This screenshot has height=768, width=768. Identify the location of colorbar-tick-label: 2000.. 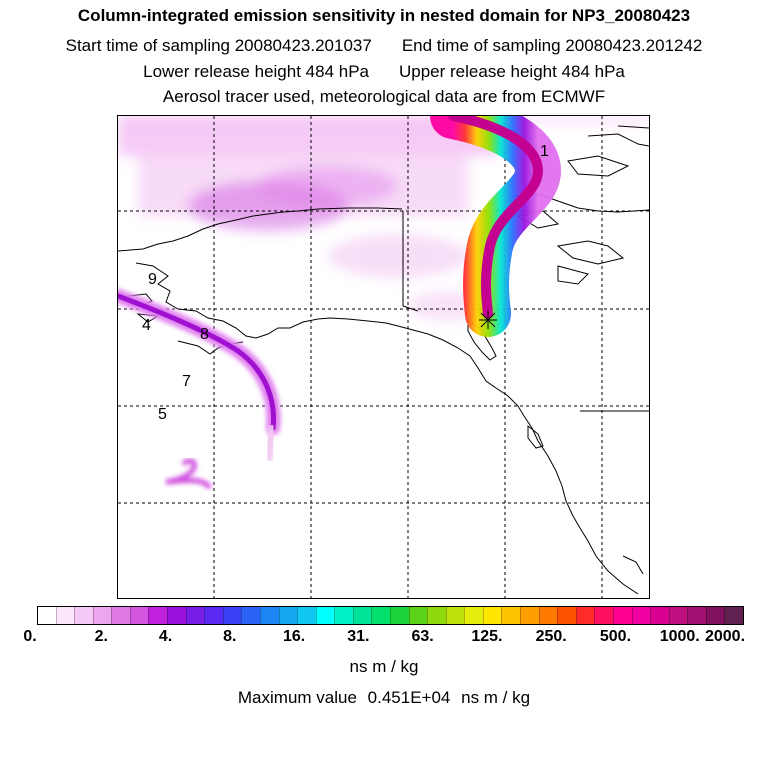
(725, 636).